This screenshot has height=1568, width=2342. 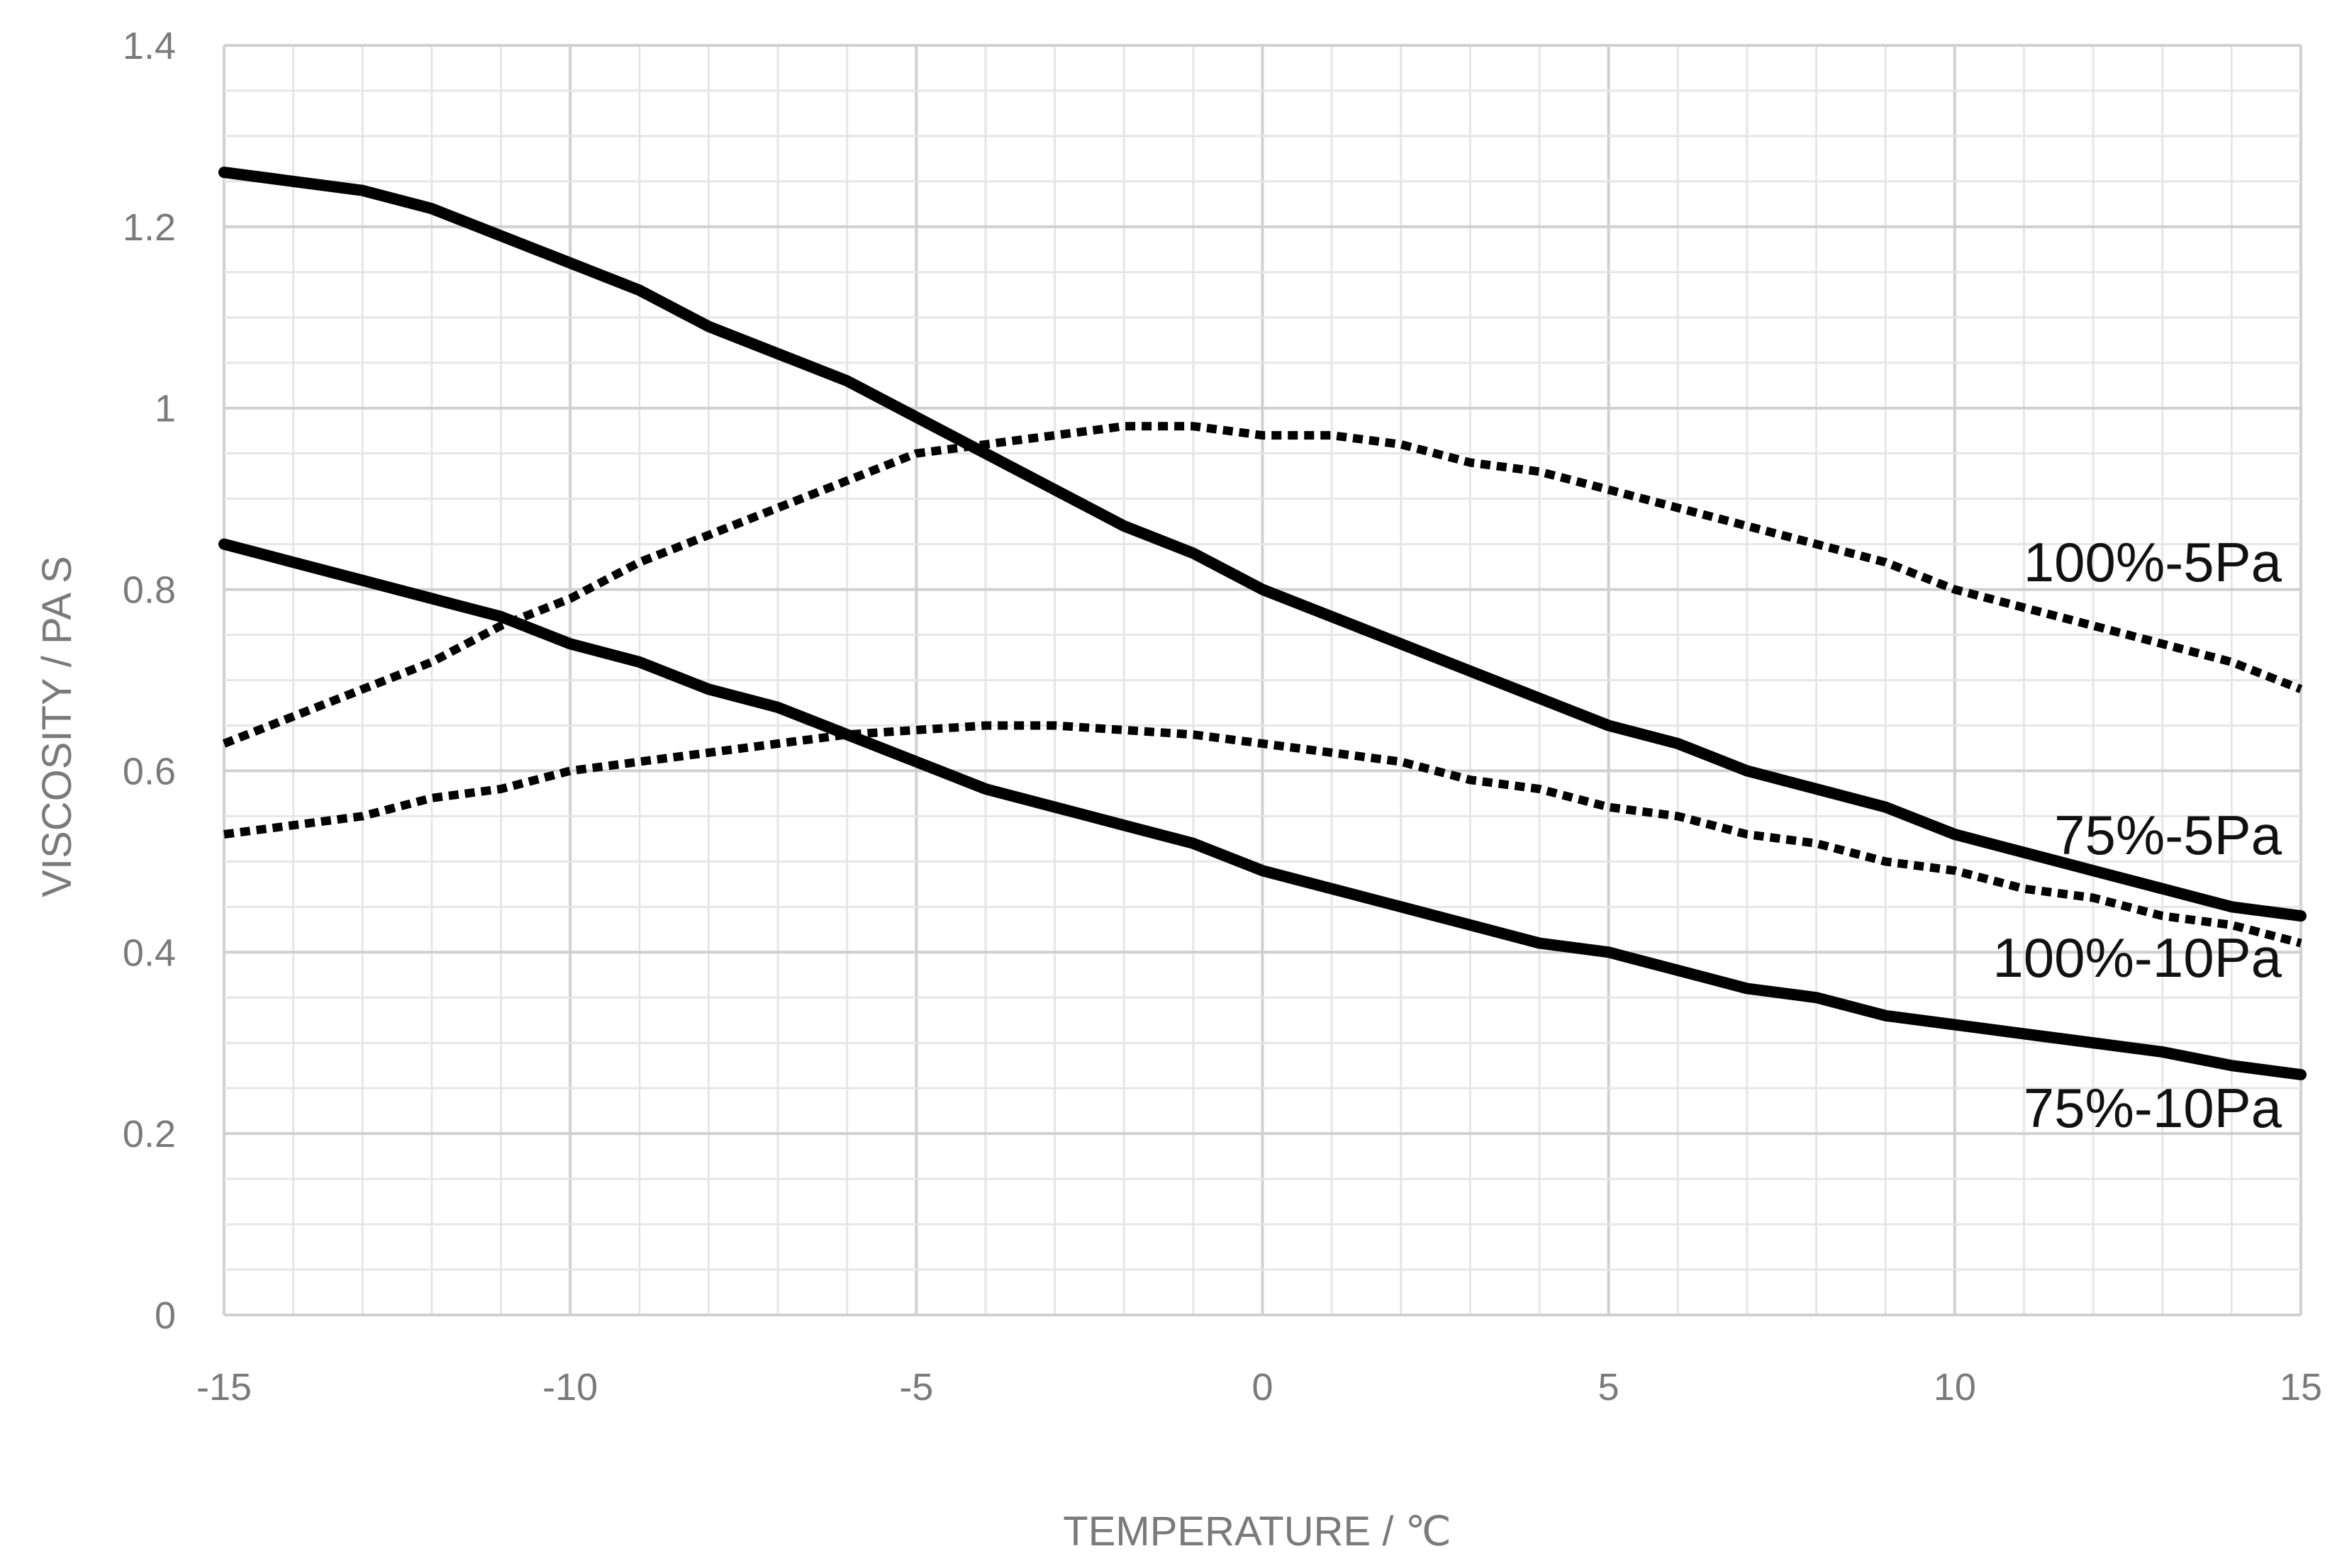 I want to click on x-tick-label: 10, so click(x=1955, y=1387).